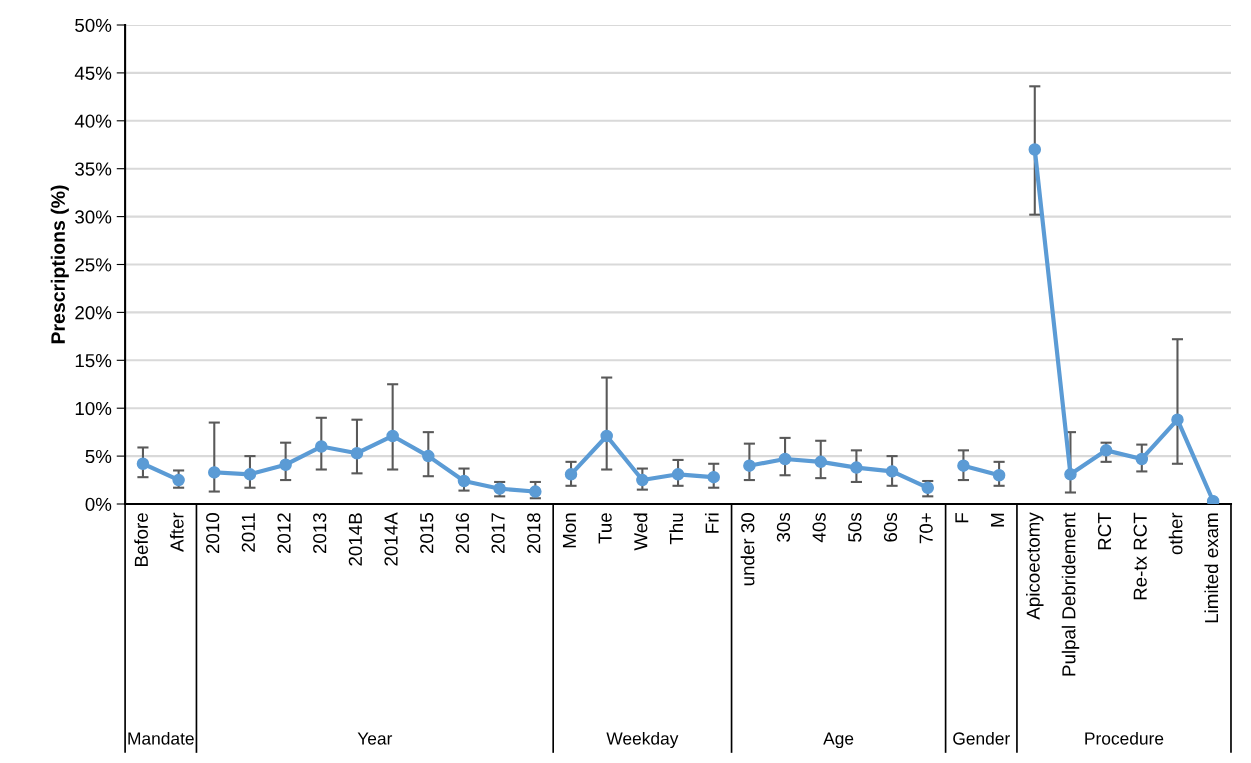 The height and width of the screenshot is (763, 1251). What do you see at coordinates (1035, 566) in the screenshot?
I see `x-tick-label: Apicoectomy` at bounding box center [1035, 566].